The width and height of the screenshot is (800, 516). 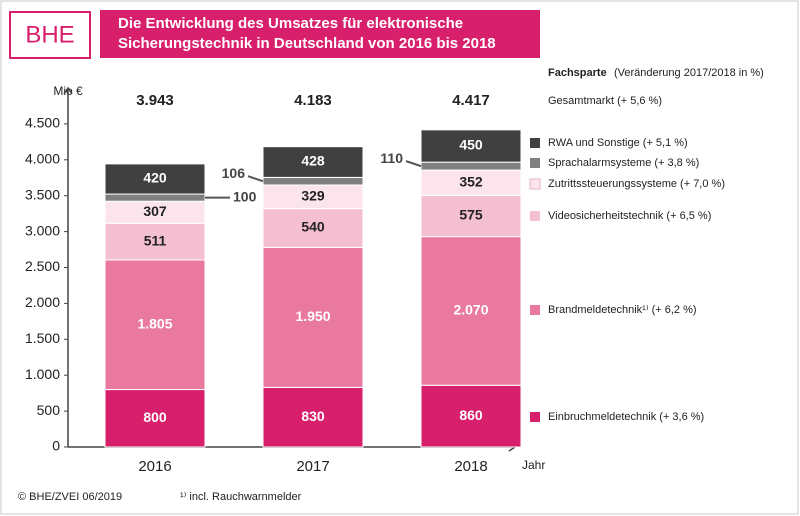 What do you see at coordinates (636, 184) in the screenshot?
I see `legend-label: Zutrittssteuerungssysteme (+ 7,0 %)` at bounding box center [636, 184].